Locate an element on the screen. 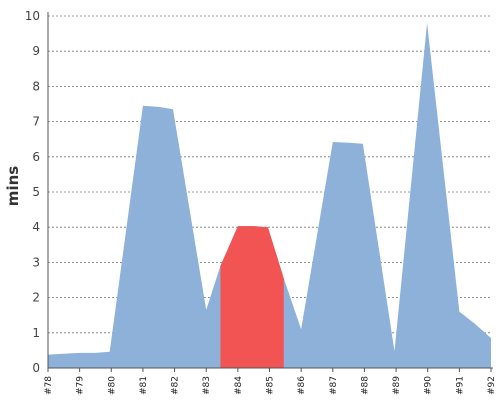 The width and height of the screenshot is (500, 400). y-tick-label: 6 is located at coordinates (36, 157).